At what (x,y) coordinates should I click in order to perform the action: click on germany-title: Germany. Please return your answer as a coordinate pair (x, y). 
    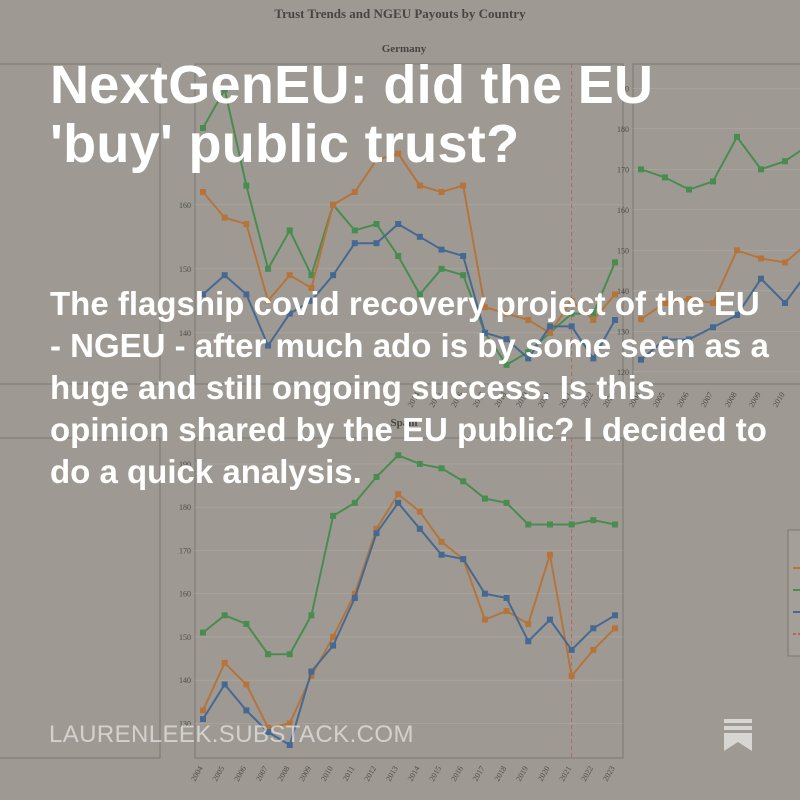
    Looking at the image, I should click on (404, 49).